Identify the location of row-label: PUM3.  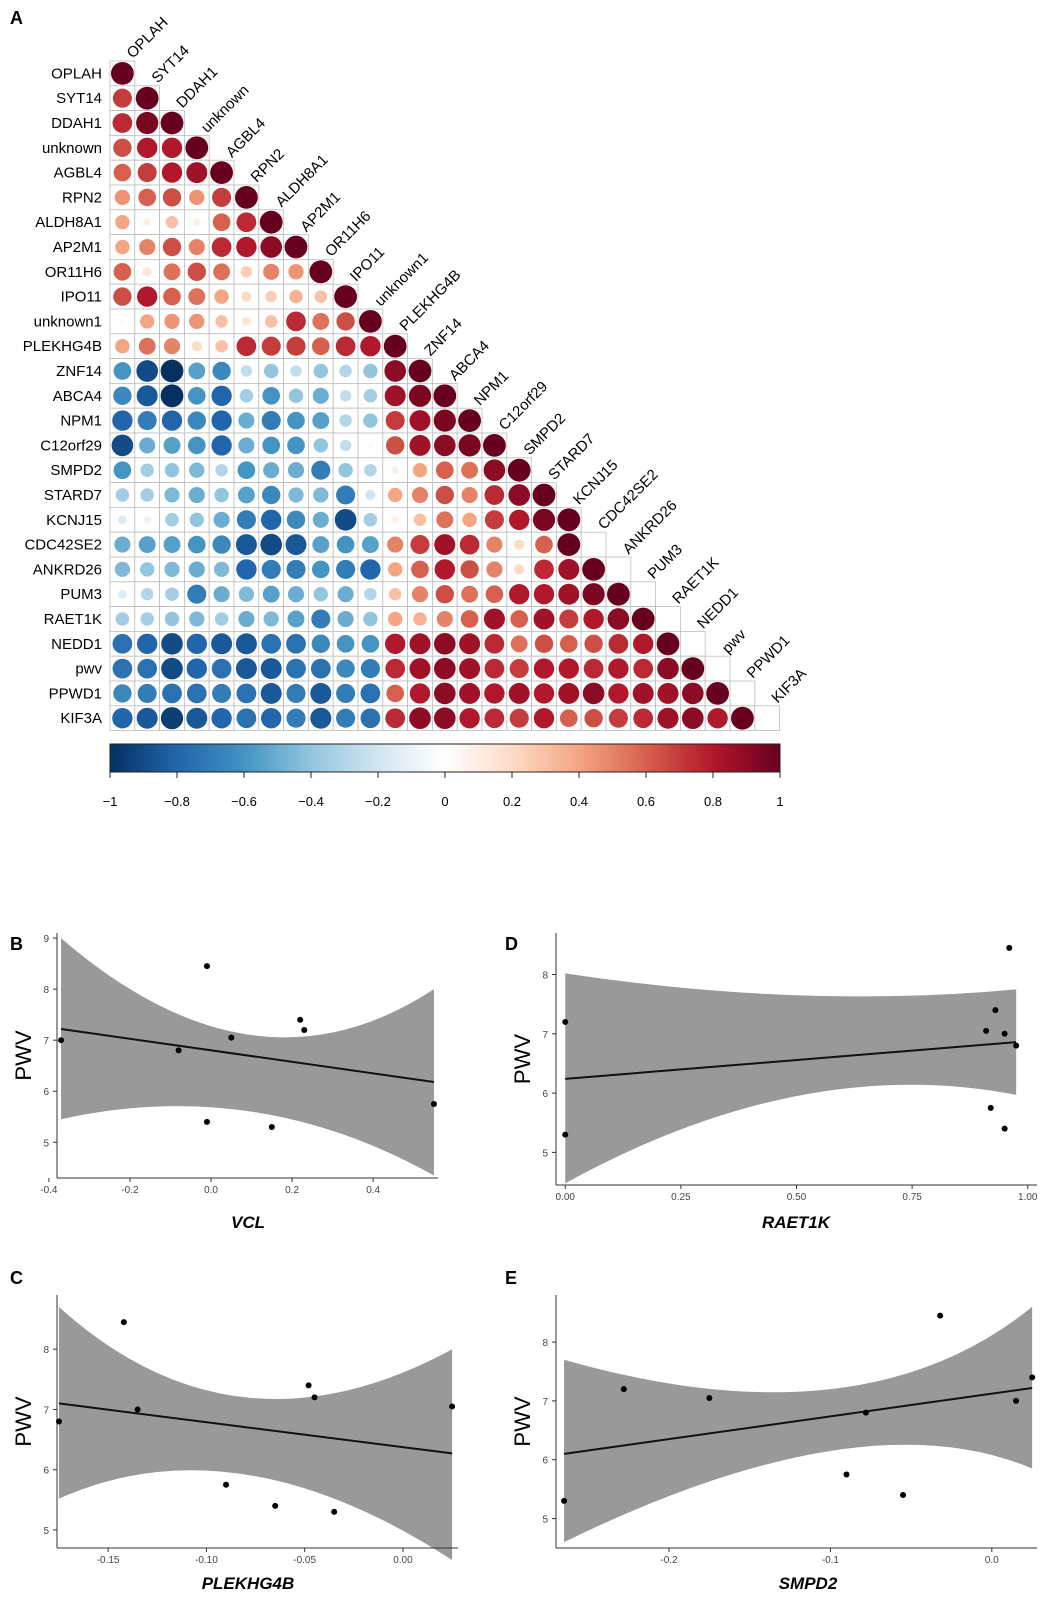
(81, 594).